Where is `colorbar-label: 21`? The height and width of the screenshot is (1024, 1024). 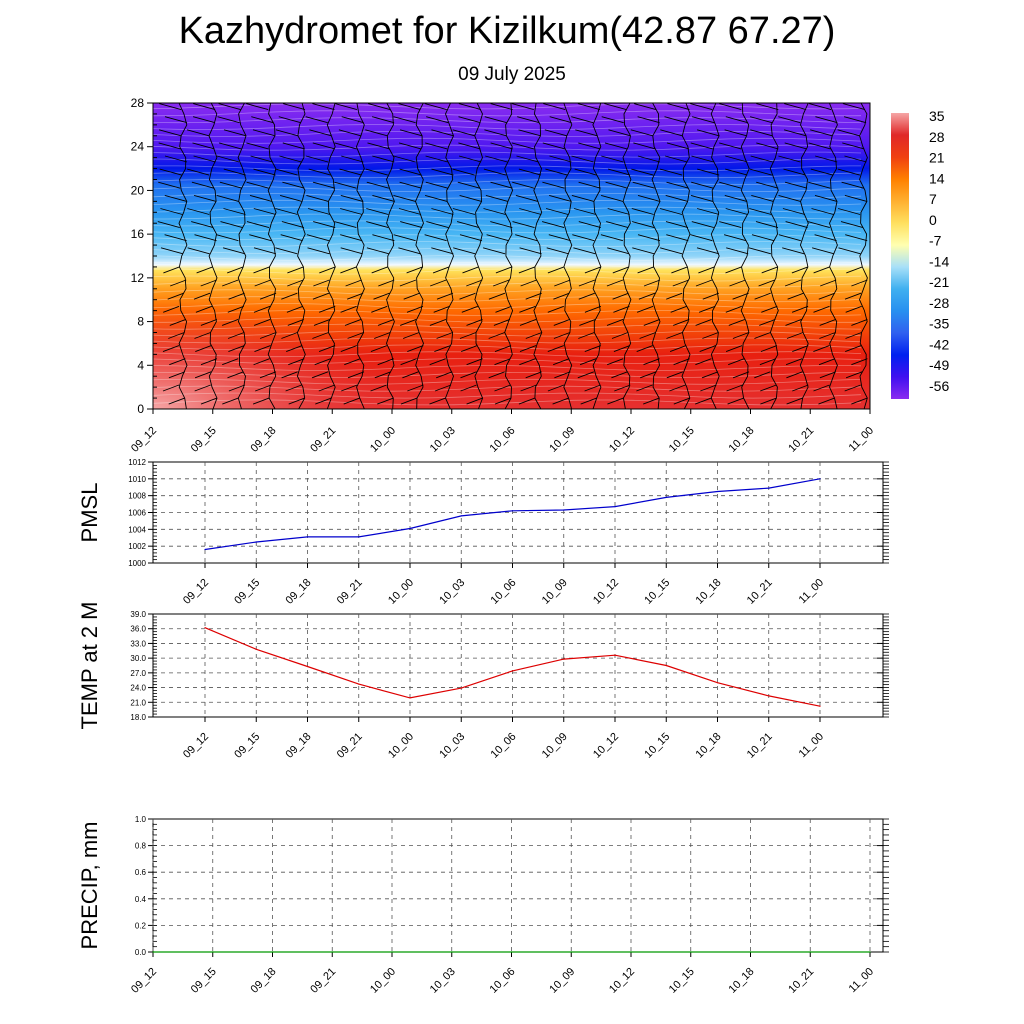 colorbar-label: 21 is located at coordinates (937, 158).